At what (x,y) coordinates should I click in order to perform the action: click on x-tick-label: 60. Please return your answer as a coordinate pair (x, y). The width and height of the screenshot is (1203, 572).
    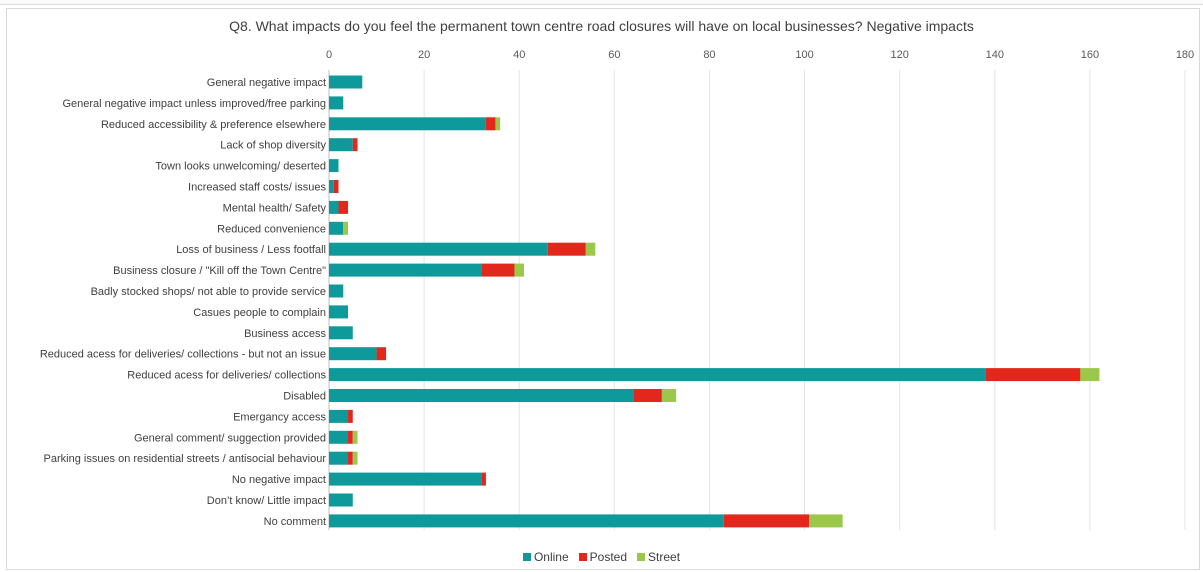
    Looking at the image, I should click on (614, 55).